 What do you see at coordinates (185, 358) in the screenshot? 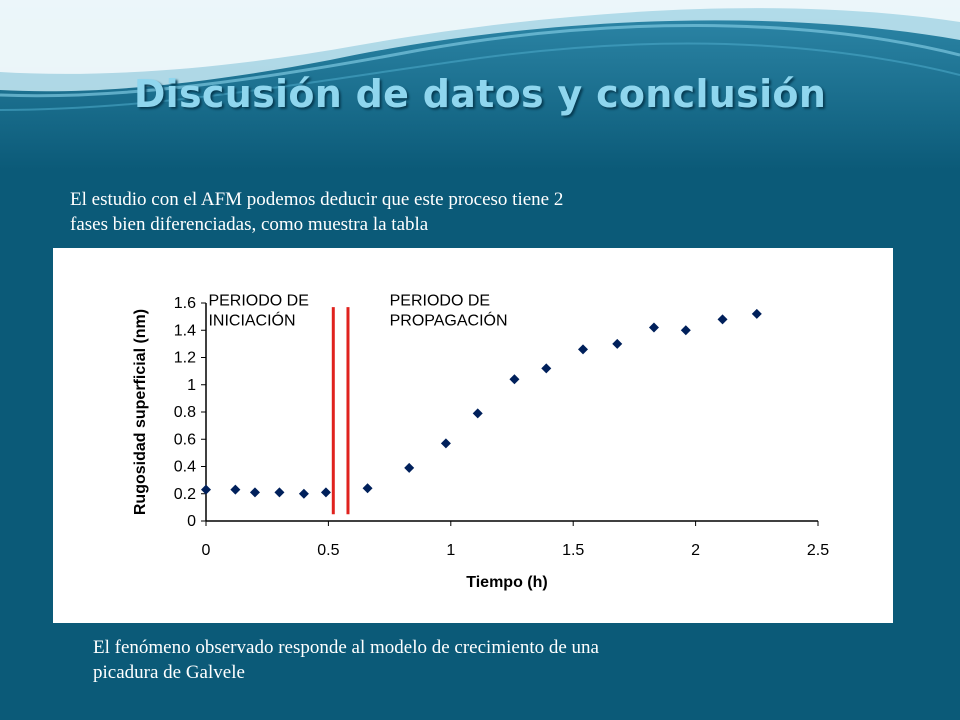
I see `y-tick-label: 1.2` at bounding box center [185, 358].